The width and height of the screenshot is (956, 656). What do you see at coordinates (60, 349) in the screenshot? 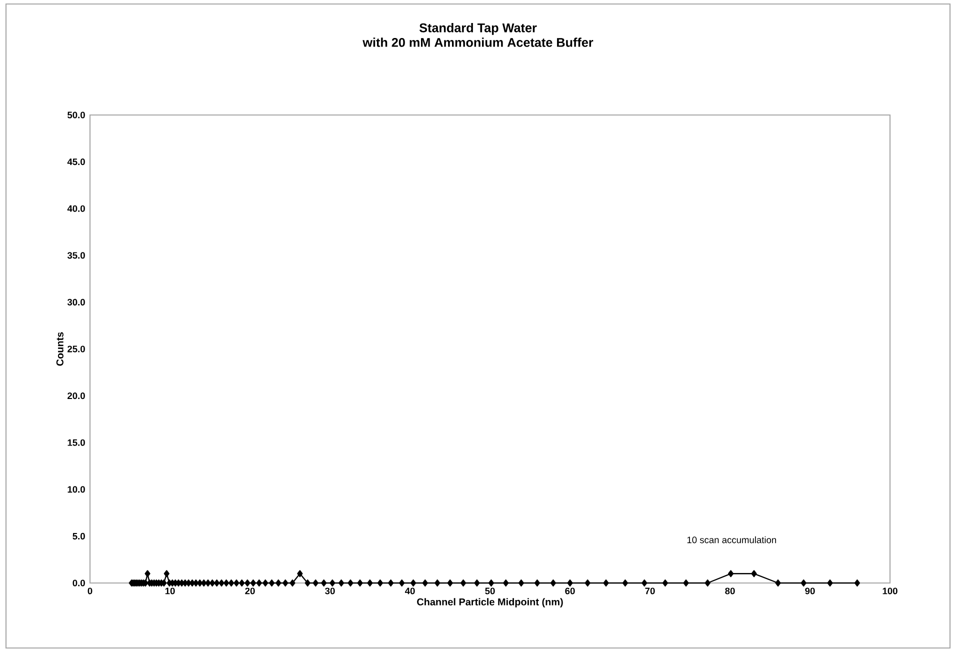
I see `y-axis-title: Counts` at bounding box center [60, 349].